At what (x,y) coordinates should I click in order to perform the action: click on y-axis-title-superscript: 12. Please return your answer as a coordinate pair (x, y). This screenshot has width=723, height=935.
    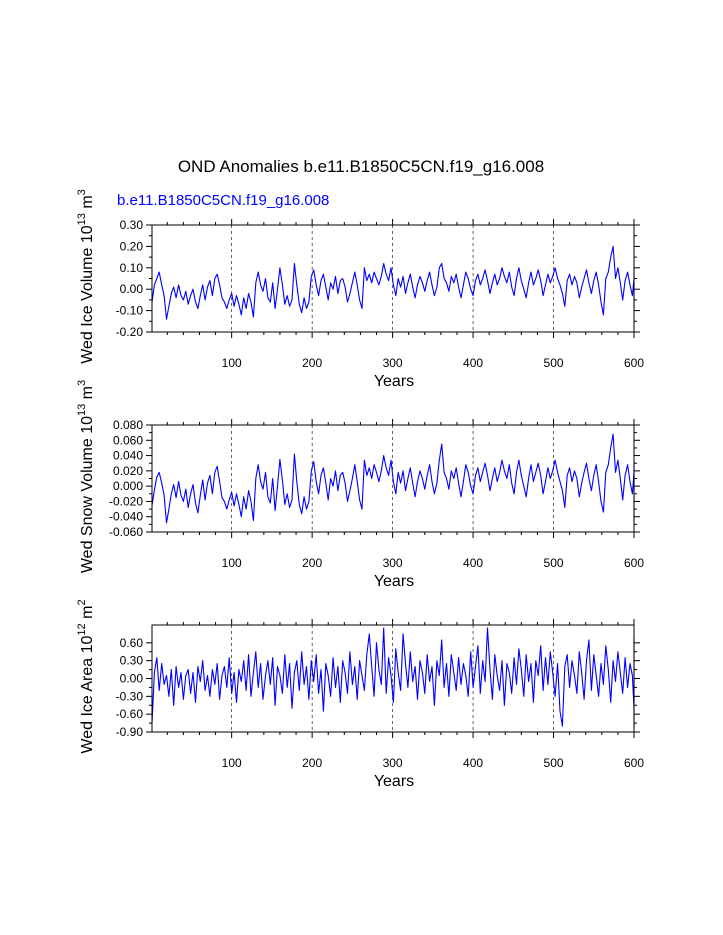
    Looking at the image, I should click on (82, 629).